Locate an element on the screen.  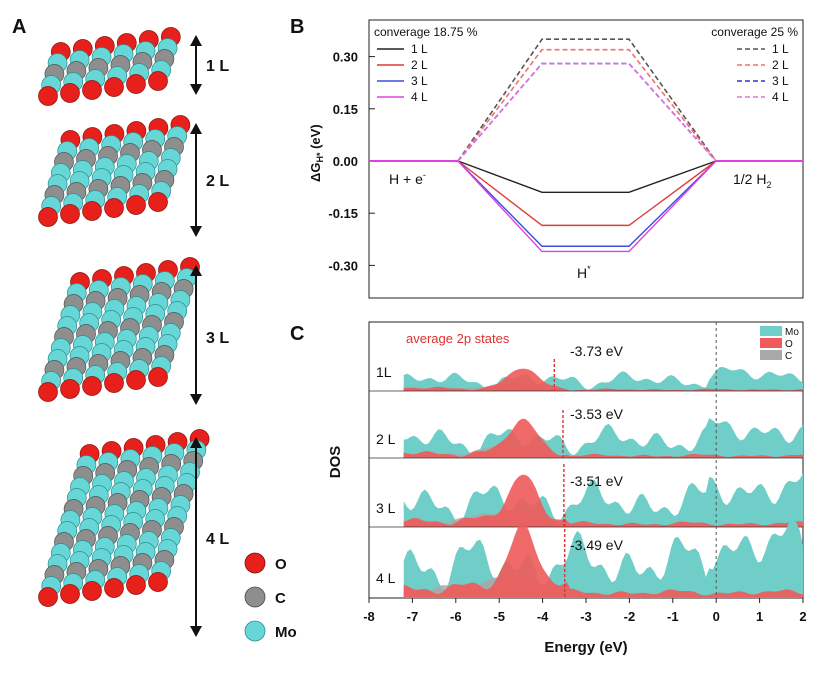
x-tick-label: -4 is located at coordinates (543, 616).